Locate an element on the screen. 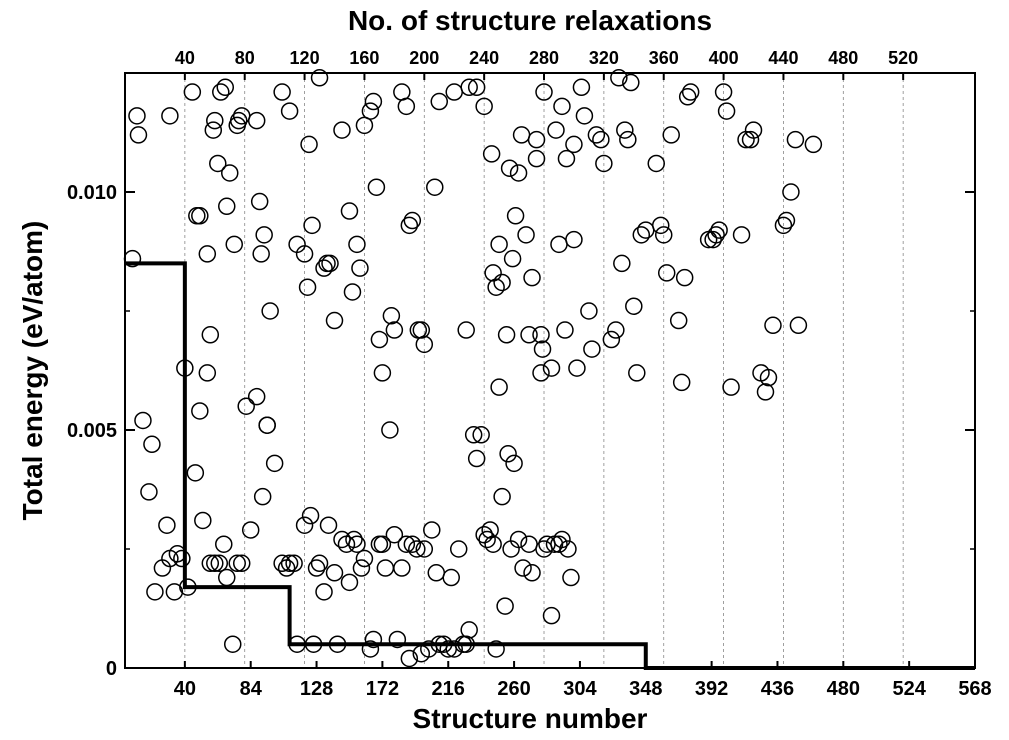  y-tick-label: 0 is located at coordinates (111, 669).